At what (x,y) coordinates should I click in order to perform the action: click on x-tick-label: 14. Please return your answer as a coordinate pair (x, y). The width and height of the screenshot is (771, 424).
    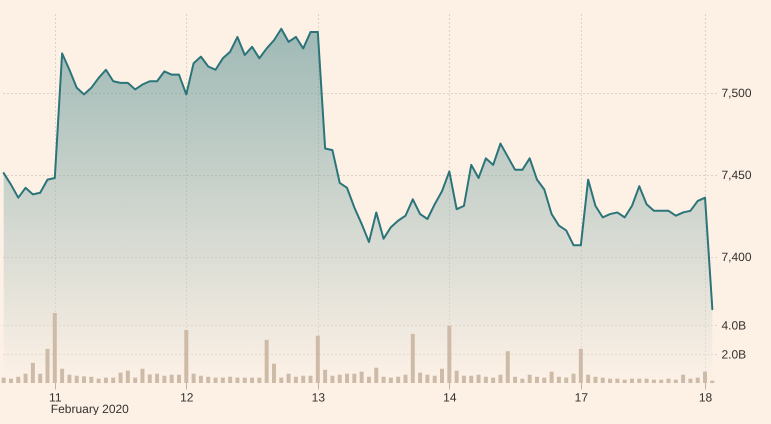
    Looking at the image, I should click on (450, 397).